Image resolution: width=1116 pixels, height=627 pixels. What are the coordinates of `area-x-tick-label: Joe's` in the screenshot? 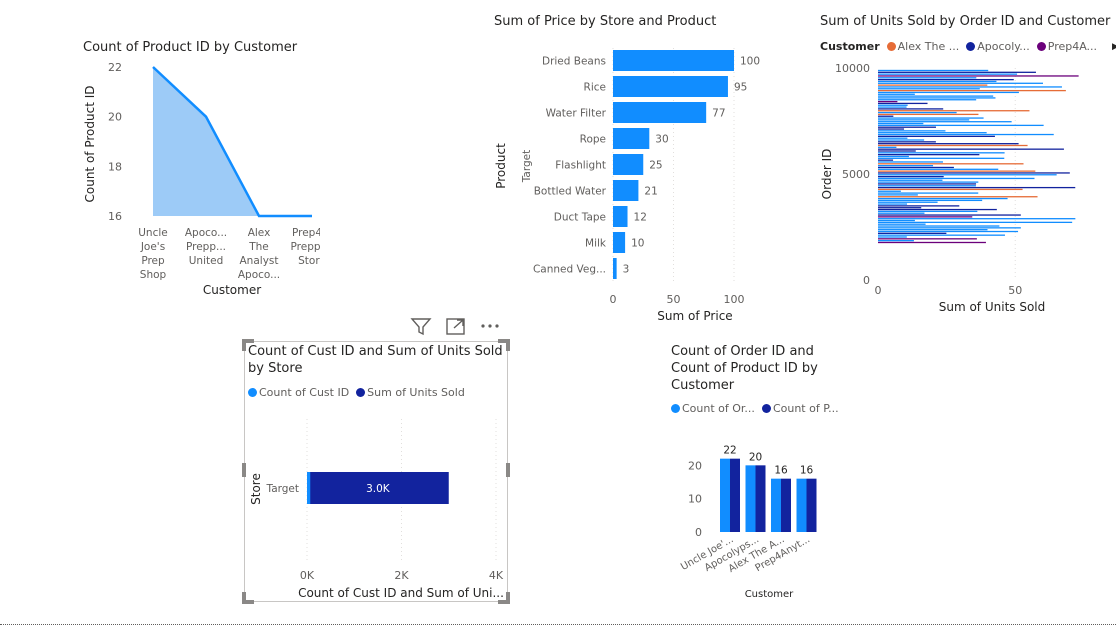 It's located at (152, 247).